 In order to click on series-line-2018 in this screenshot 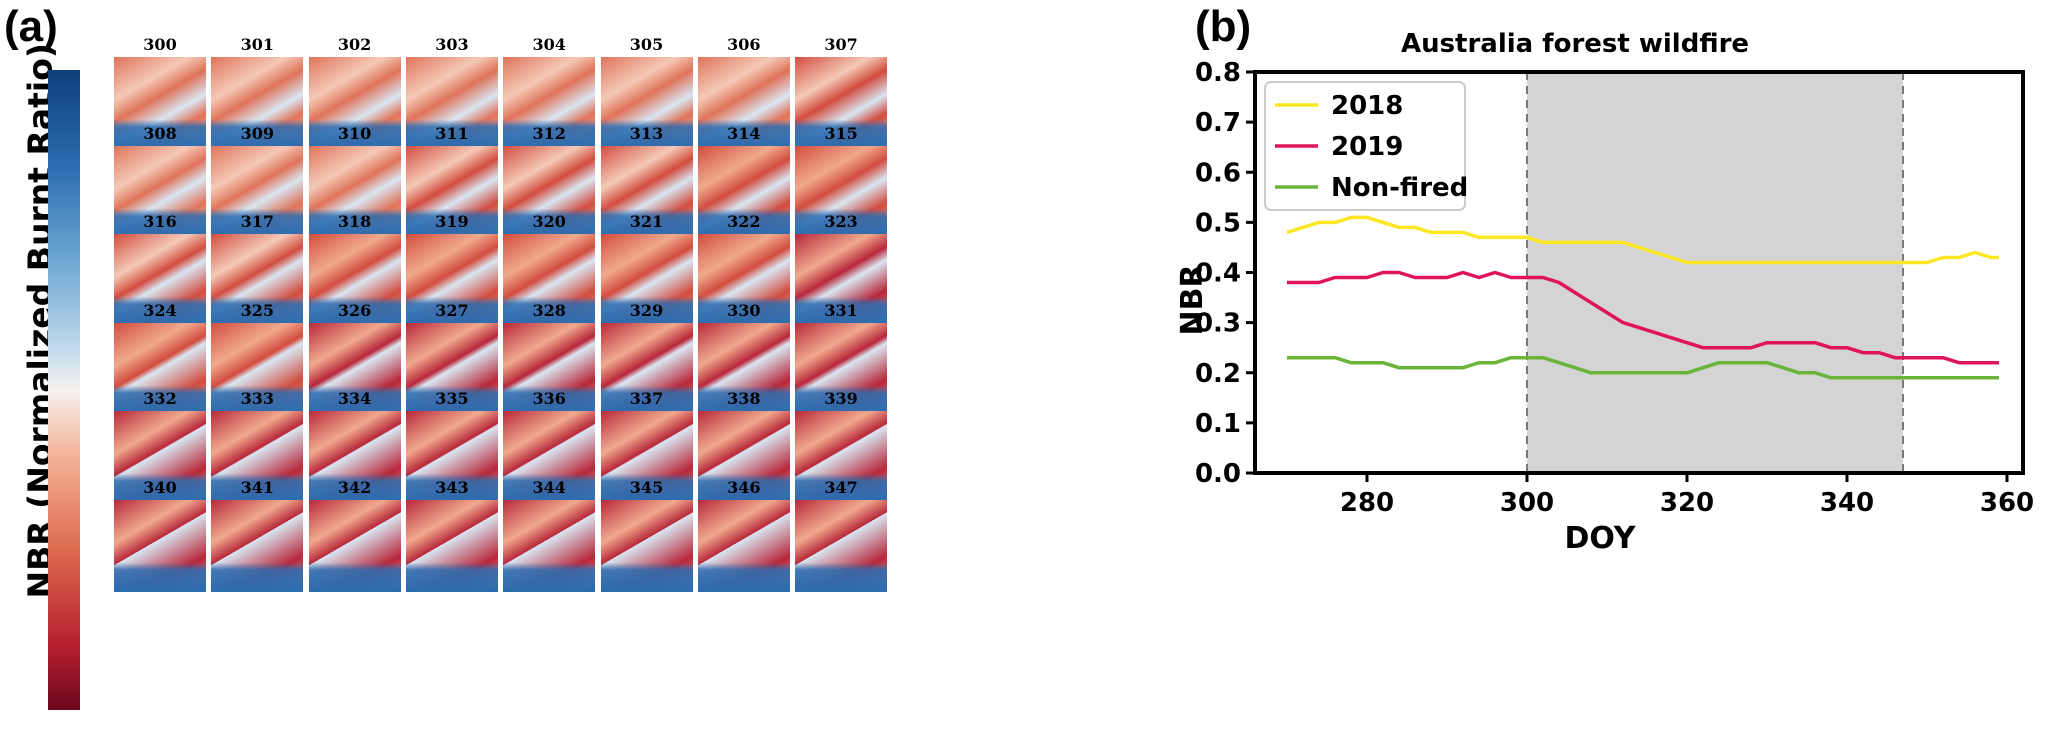, I will do `click(1642, 240)`.